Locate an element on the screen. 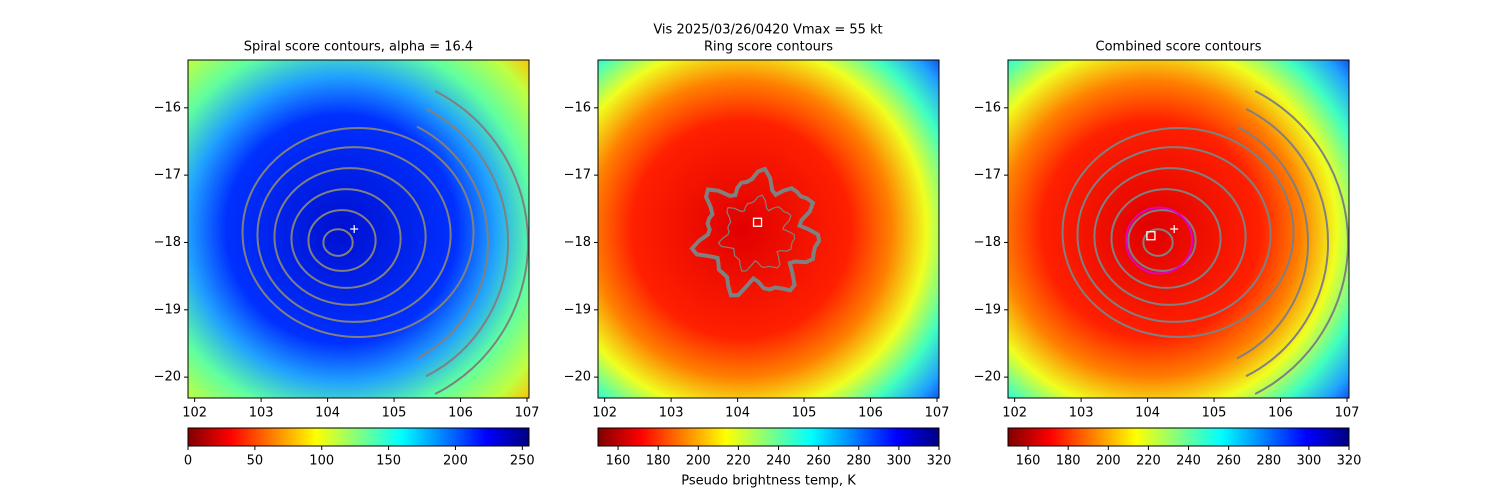 Image resolution: width=1500 pixels, height=500 pixels. colorbar-tick-label: 100 is located at coordinates (321, 461).